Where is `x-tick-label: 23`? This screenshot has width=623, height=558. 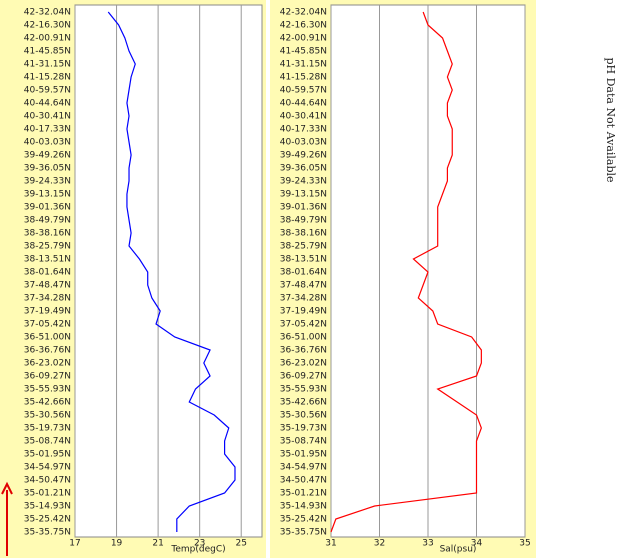 x-tick-label: 23 is located at coordinates (199, 544).